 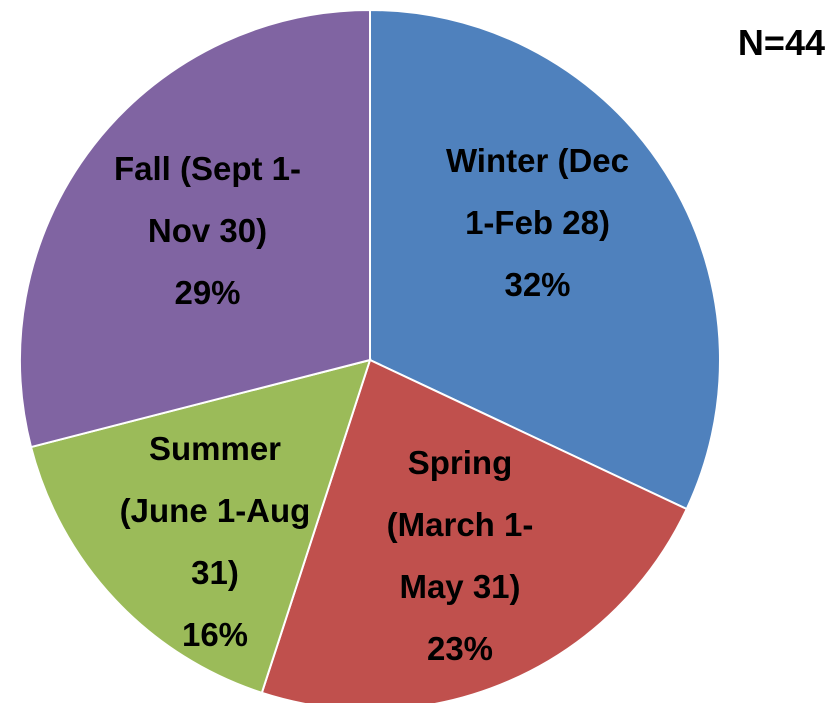 What do you see at coordinates (460, 524) in the screenshot?
I see `category: Spring (March 1-May 31)` at bounding box center [460, 524].